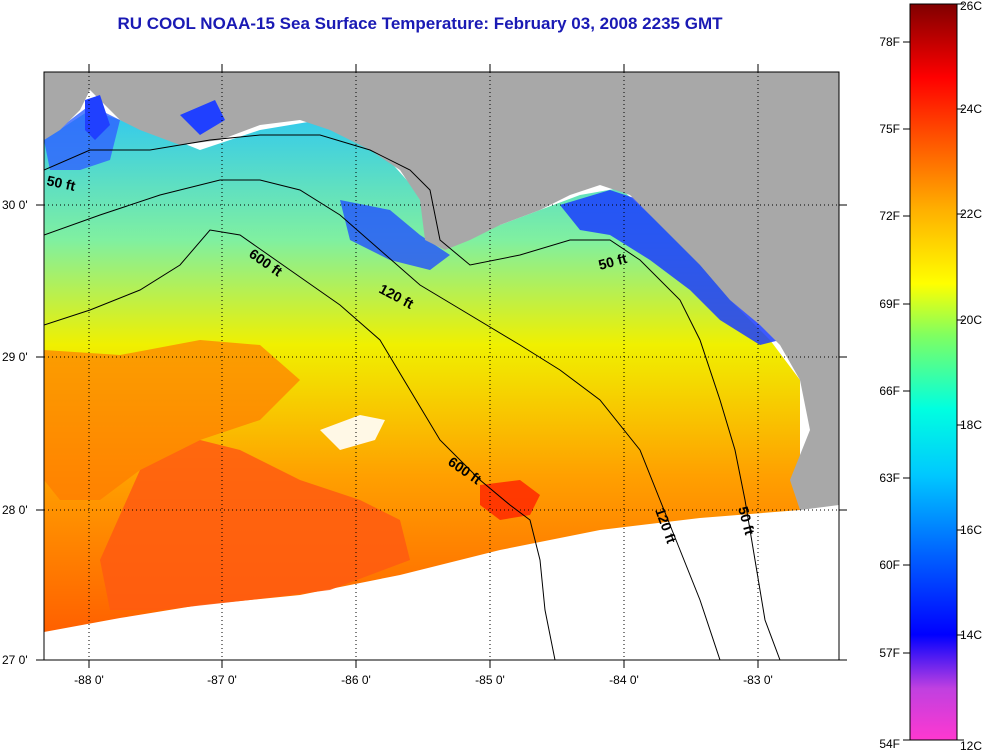 The width and height of the screenshot is (992, 754). What do you see at coordinates (971, 109) in the screenshot?
I see `colorbar-c-label: 24C` at bounding box center [971, 109].